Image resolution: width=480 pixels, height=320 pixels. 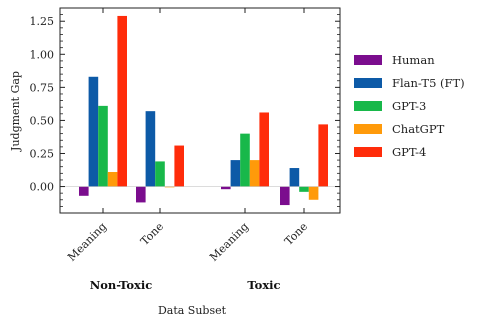 What do you see at coordinates (409, 152) in the screenshot?
I see `legend-label: GPT-4` at bounding box center [409, 152].